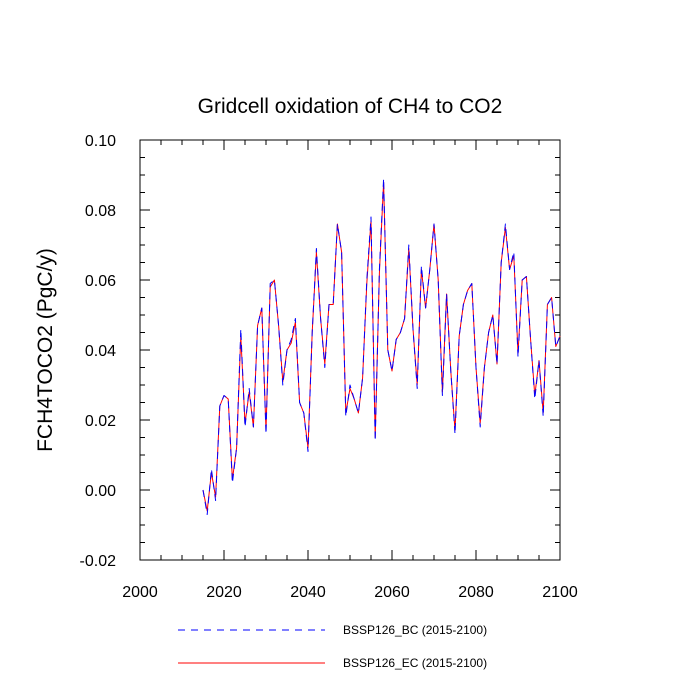 This screenshot has height=700, width=700. Describe the element at coordinates (100, 351) in the screenshot. I see `y-tick-label: 0.04` at that location.